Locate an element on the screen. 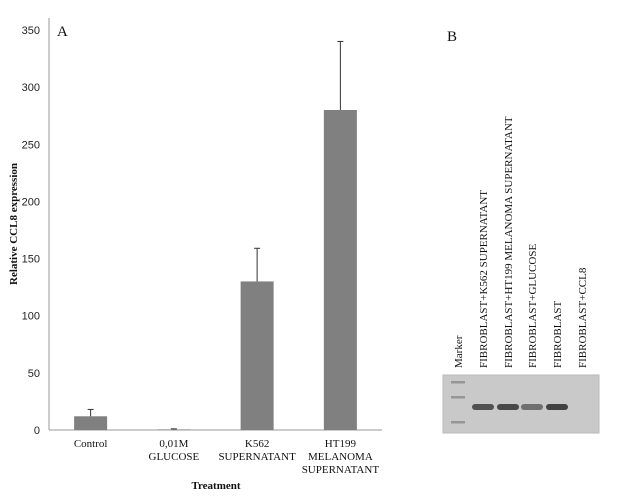 The width and height of the screenshot is (618, 496). y-tick-label: 150 is located at coordinates (31, 260).